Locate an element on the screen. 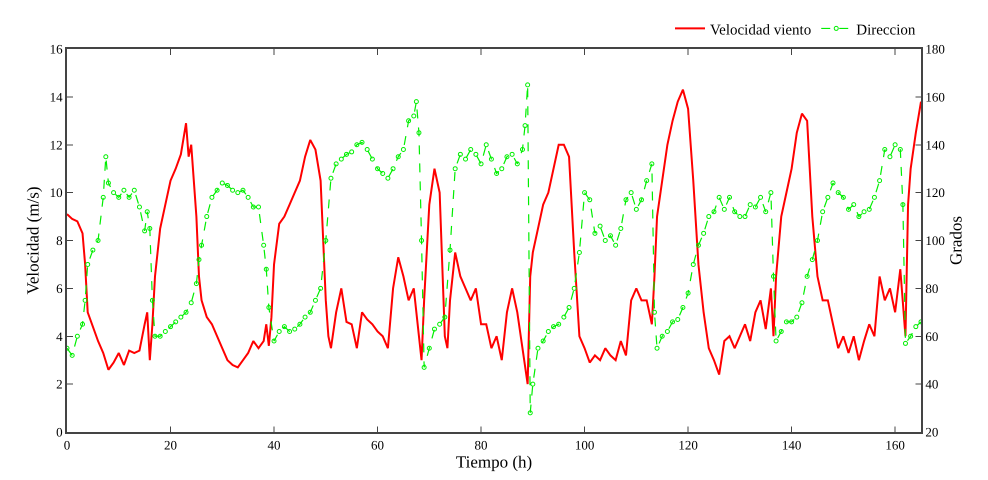 This screenshot has width=988, height=480. y-tick-label: 12 is located at coordinates (56, 144).